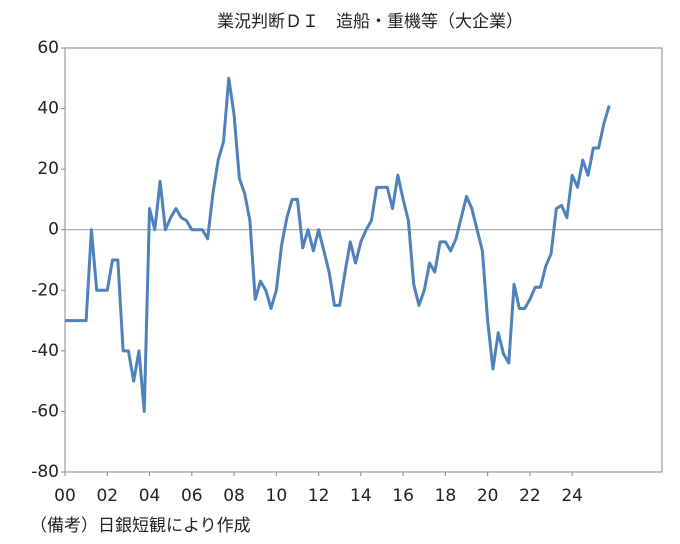 The image size is (680, 544). What do you see at coordinates (530, 496) in the screenshot?
I see `x-tick-label: 22` at bounding box center [530, 496].